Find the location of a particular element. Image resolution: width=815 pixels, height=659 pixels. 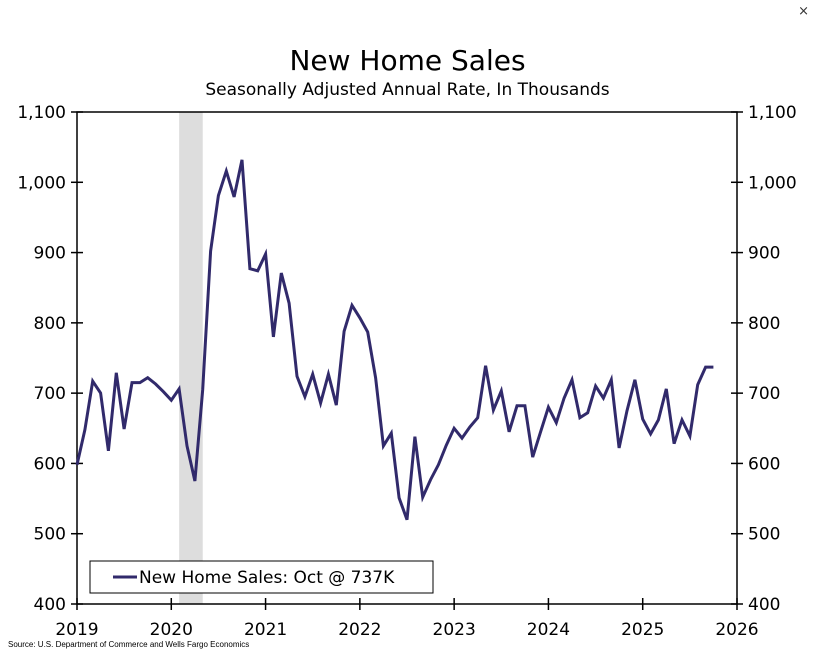

x-tick-label: 2020 is located at coordinates (171, 630).